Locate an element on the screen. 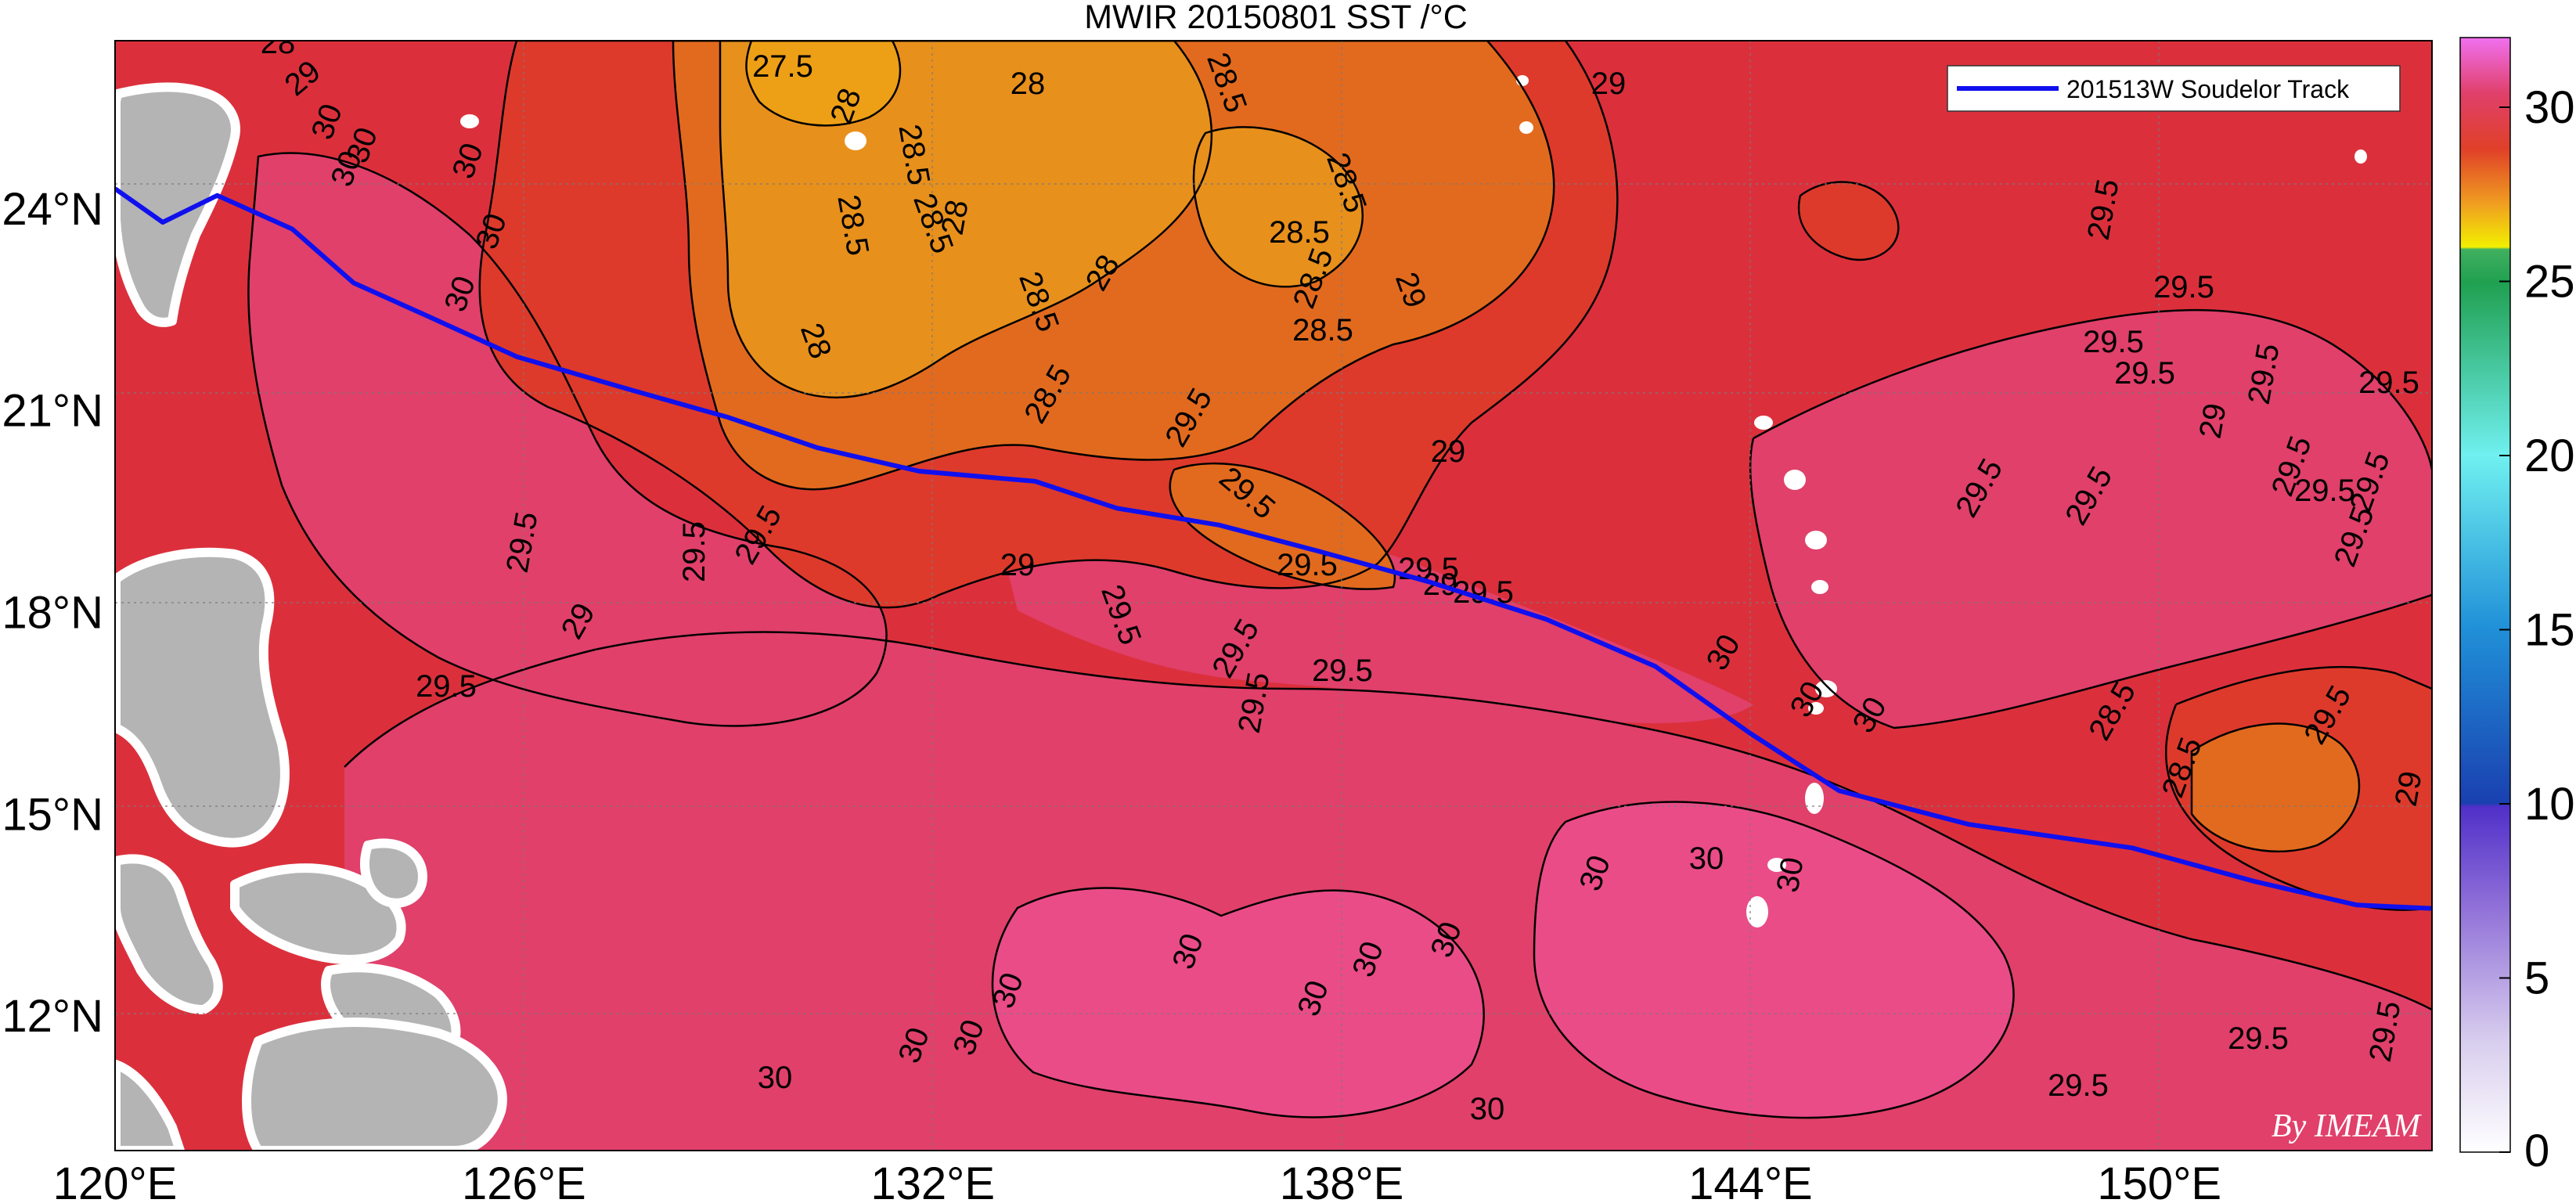  colorbar: 30 25 20 15 10 5 0 is located at coordinates (2517, 606).